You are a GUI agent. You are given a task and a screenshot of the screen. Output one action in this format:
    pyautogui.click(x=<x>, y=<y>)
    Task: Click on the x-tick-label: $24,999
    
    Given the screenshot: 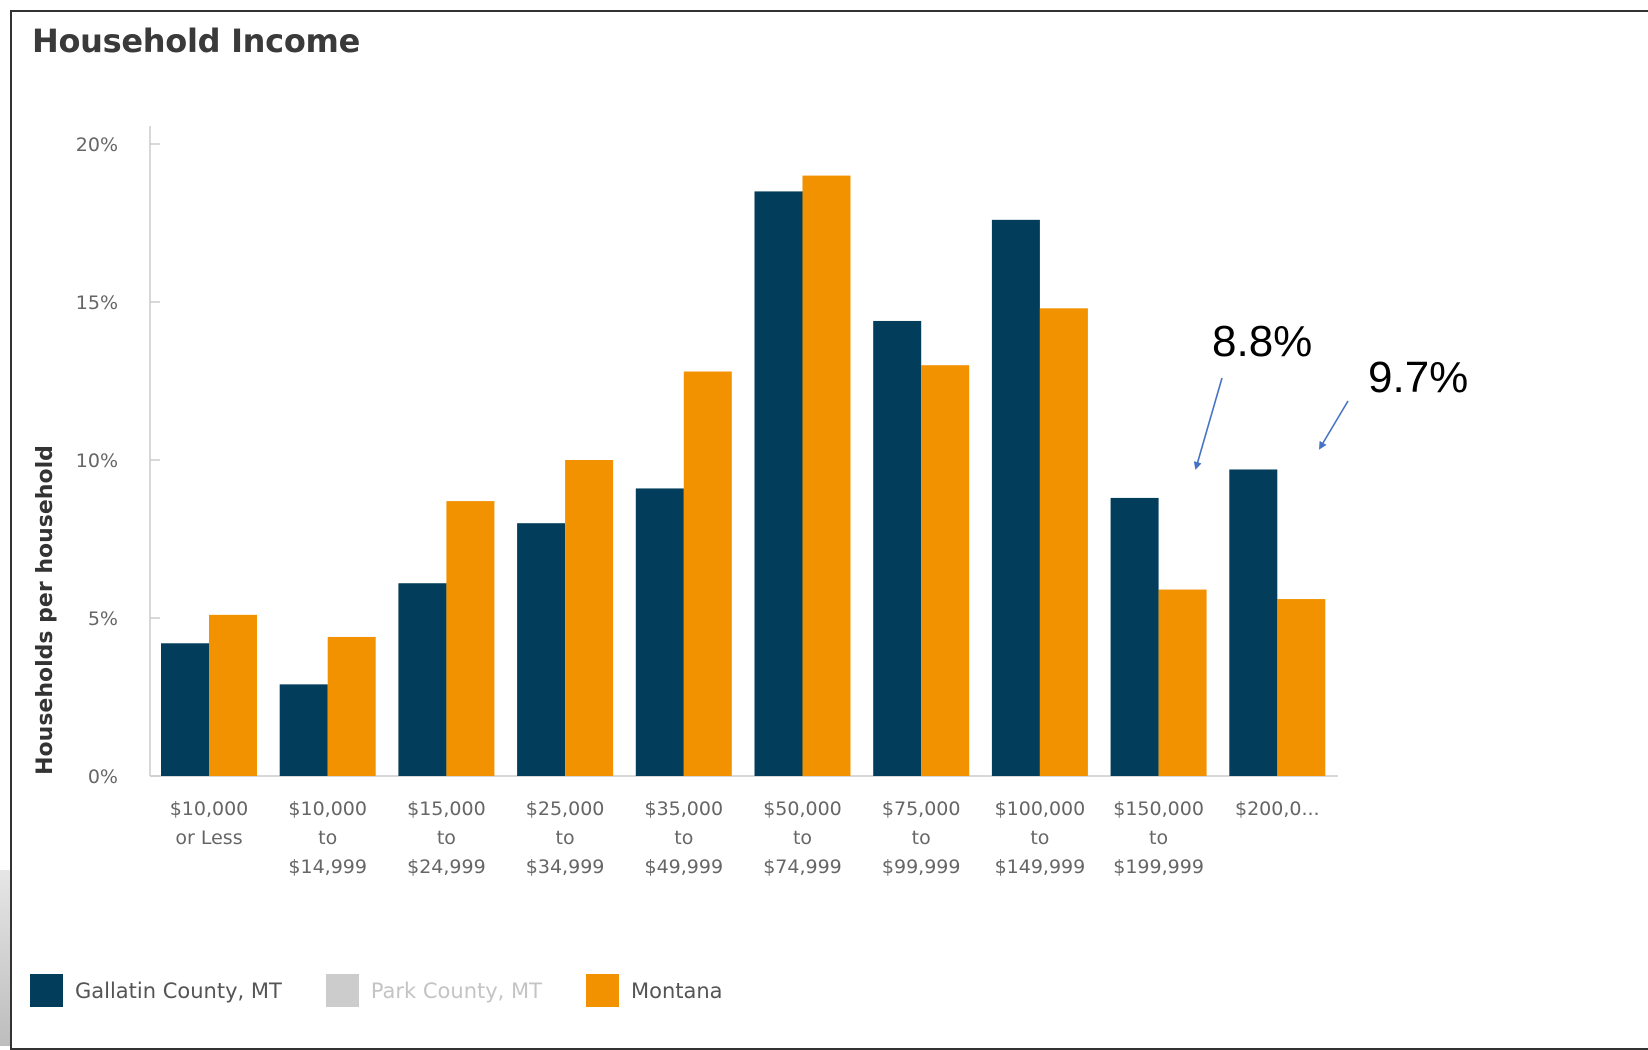 What is the action you would take?
    pyautogui.click(x=446, y=867)
    